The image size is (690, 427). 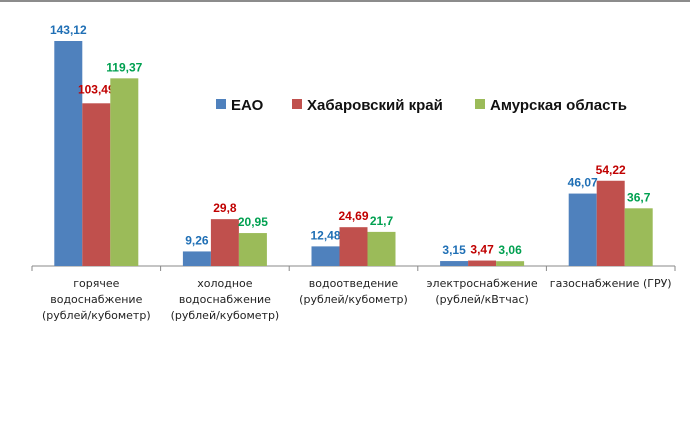 I want to click on category-label: (рублей/кВтчас), so click(x=481, y=299).